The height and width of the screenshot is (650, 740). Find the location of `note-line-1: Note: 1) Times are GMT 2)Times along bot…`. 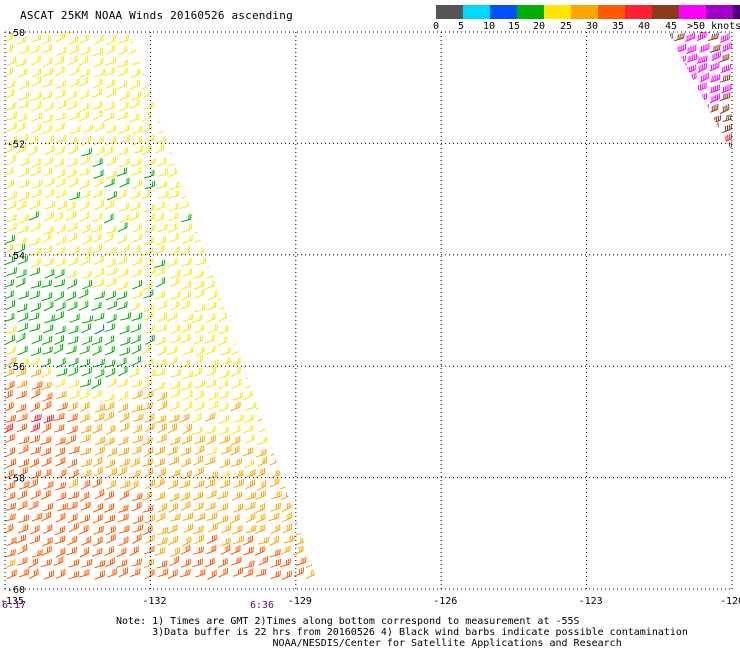

note-line-1: Note: 1) Times are GMT 2)Times along bot… is located at coordinates (348, 621).